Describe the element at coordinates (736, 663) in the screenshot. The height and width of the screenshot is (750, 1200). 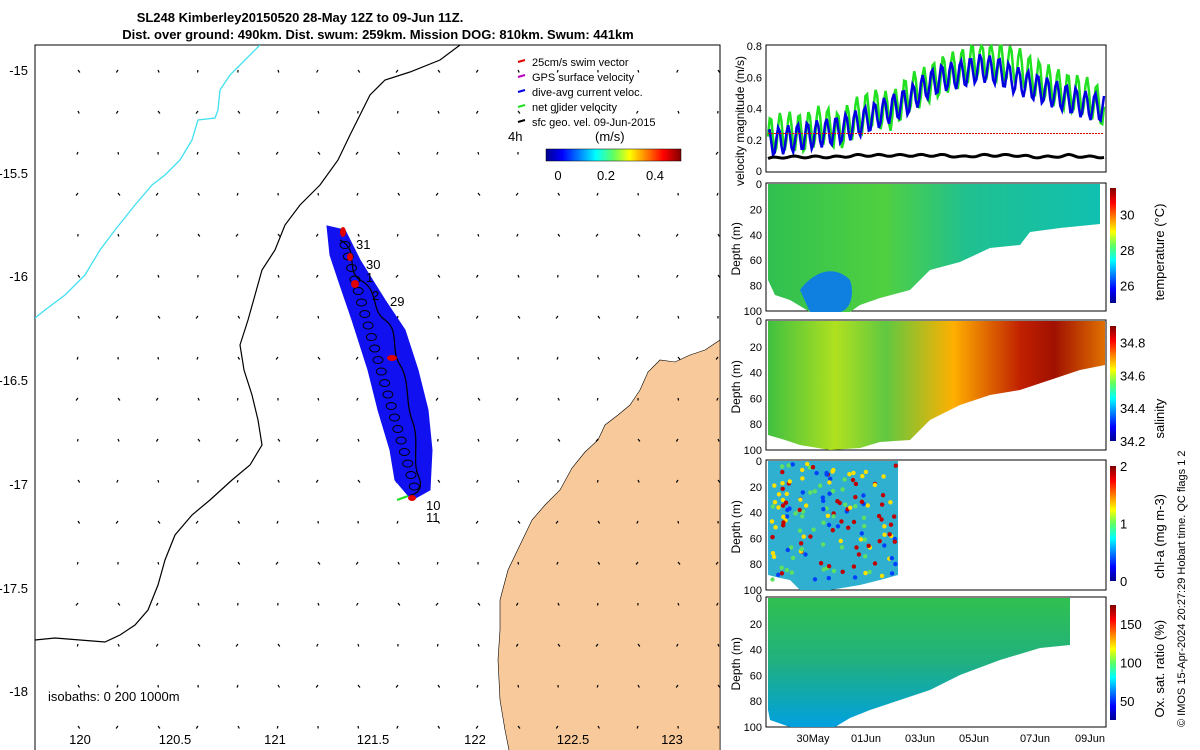
I see `depth-y-label: Depth (m)` at that location.